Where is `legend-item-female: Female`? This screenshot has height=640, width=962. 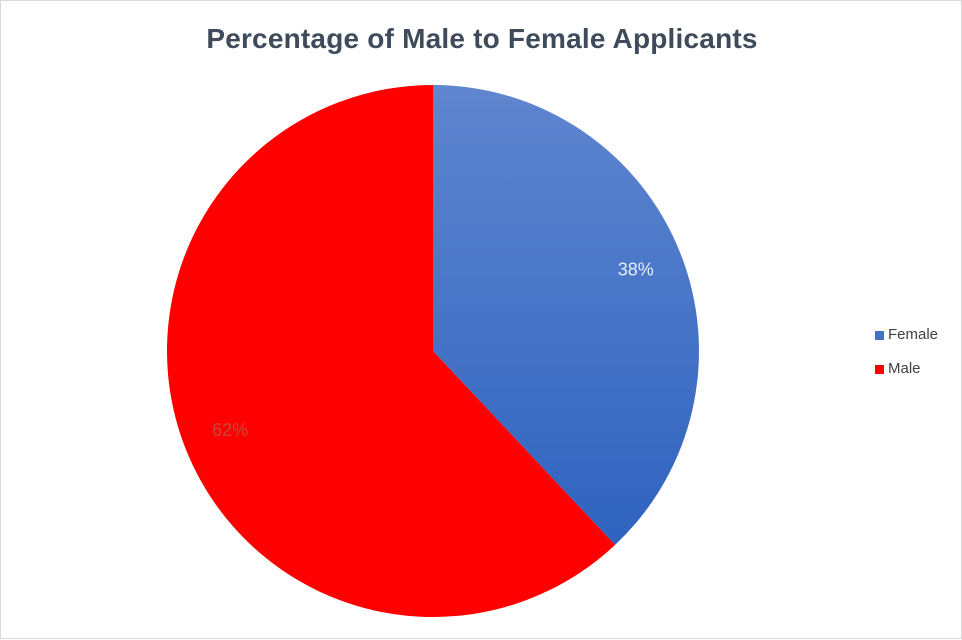 legend-item-female: Female is located at coordinates (906, 335).